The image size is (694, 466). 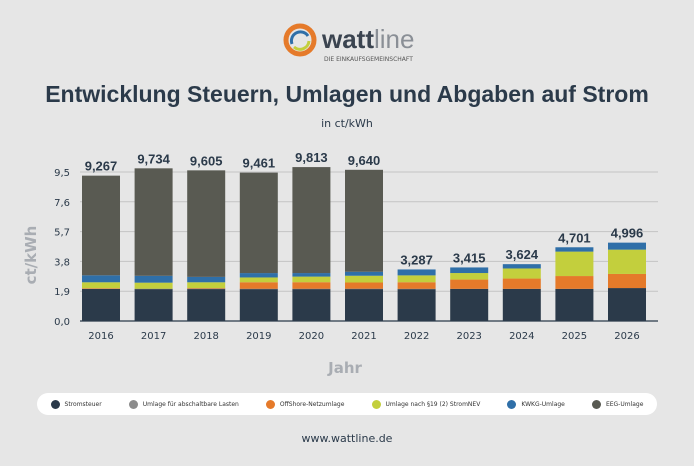 What do you see at coordinates (574, 237) in the screenshot?
I see `total-label: 4,701` at bounding box center [574, 237].